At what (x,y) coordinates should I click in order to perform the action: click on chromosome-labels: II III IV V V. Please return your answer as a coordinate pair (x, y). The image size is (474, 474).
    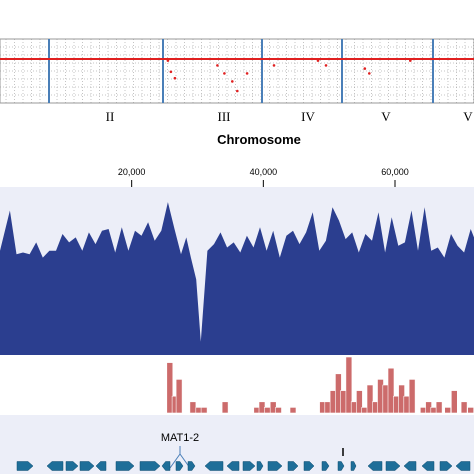
    Looking at the image, I should click on (290, 116).